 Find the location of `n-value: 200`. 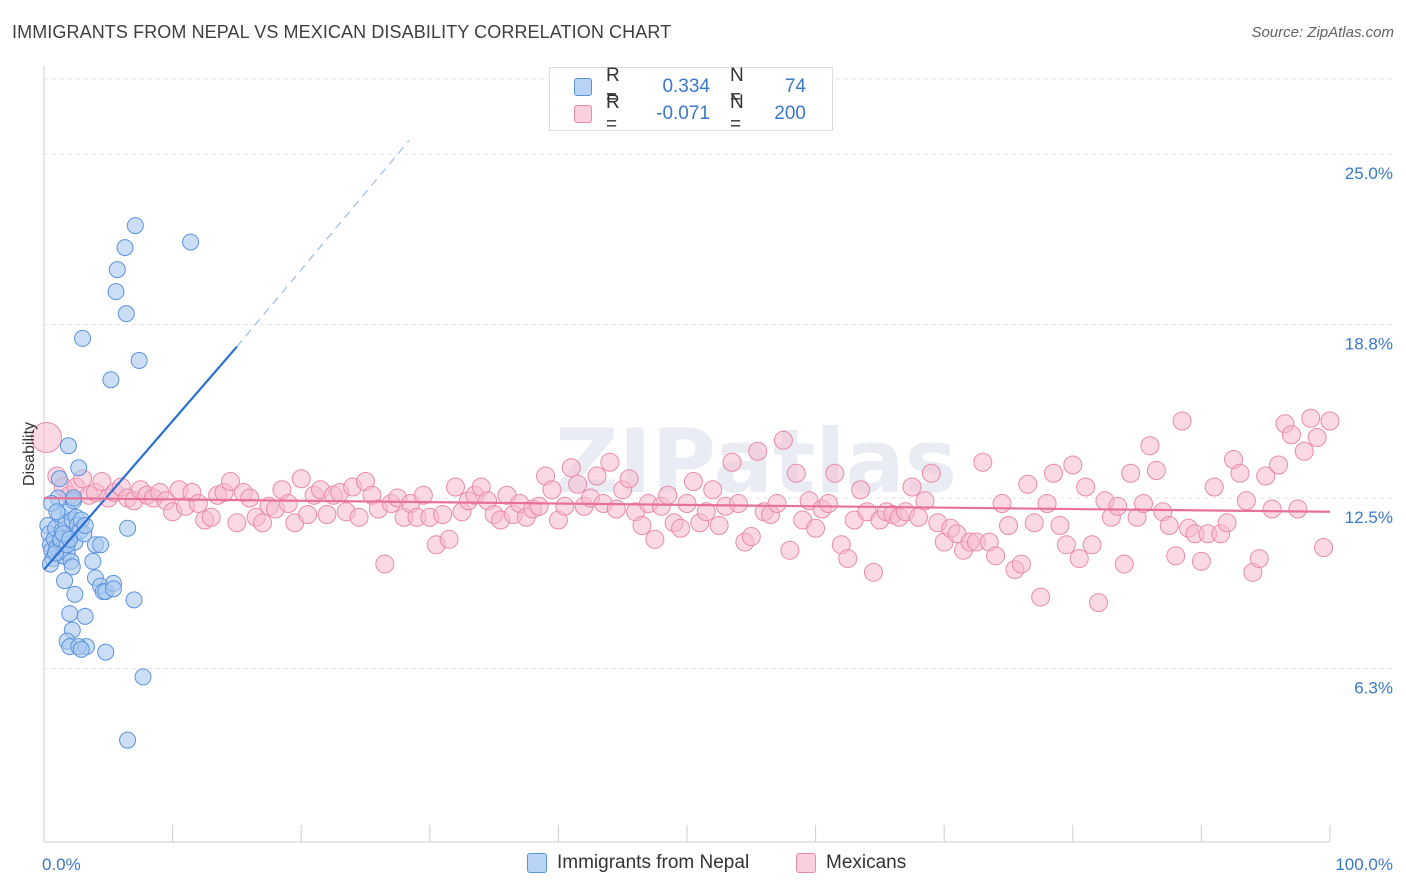

n-value: 200 is located at coordinates (790, 113).